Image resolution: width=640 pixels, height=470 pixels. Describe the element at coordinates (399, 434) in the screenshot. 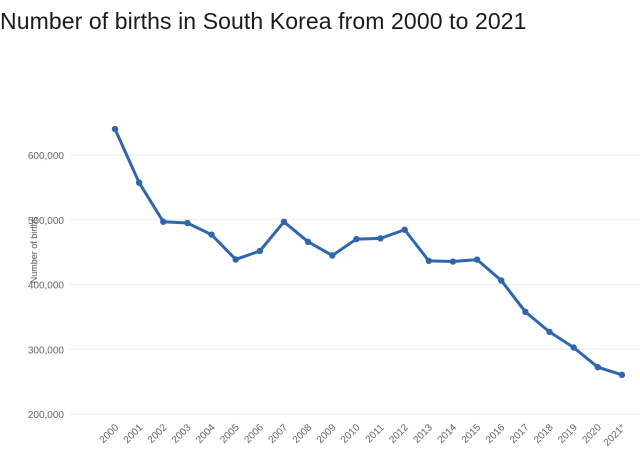

I see `x-tick-label: 2012` at that location.